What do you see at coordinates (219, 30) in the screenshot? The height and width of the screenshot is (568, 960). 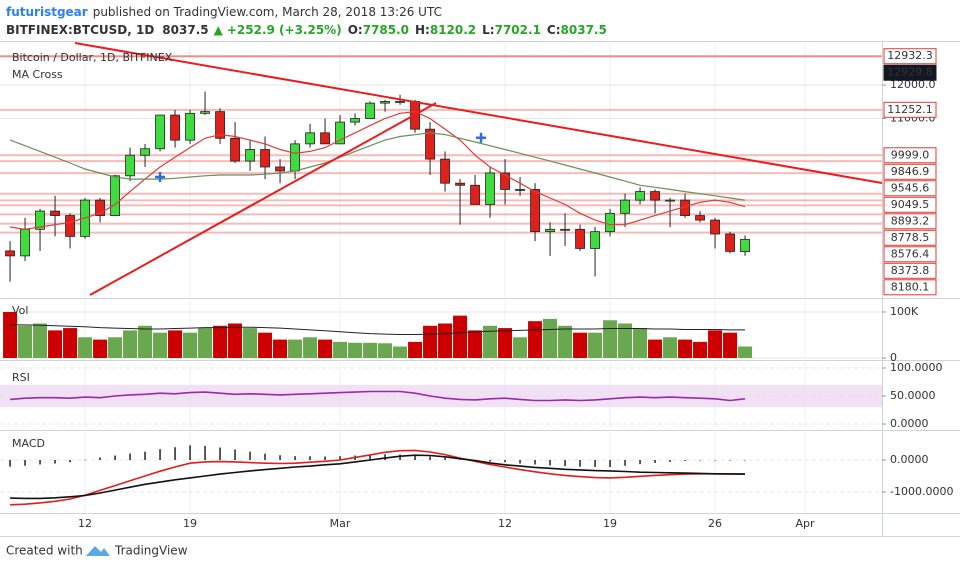 I see `up-arrow: ▲` at bounding box center [219, 30].